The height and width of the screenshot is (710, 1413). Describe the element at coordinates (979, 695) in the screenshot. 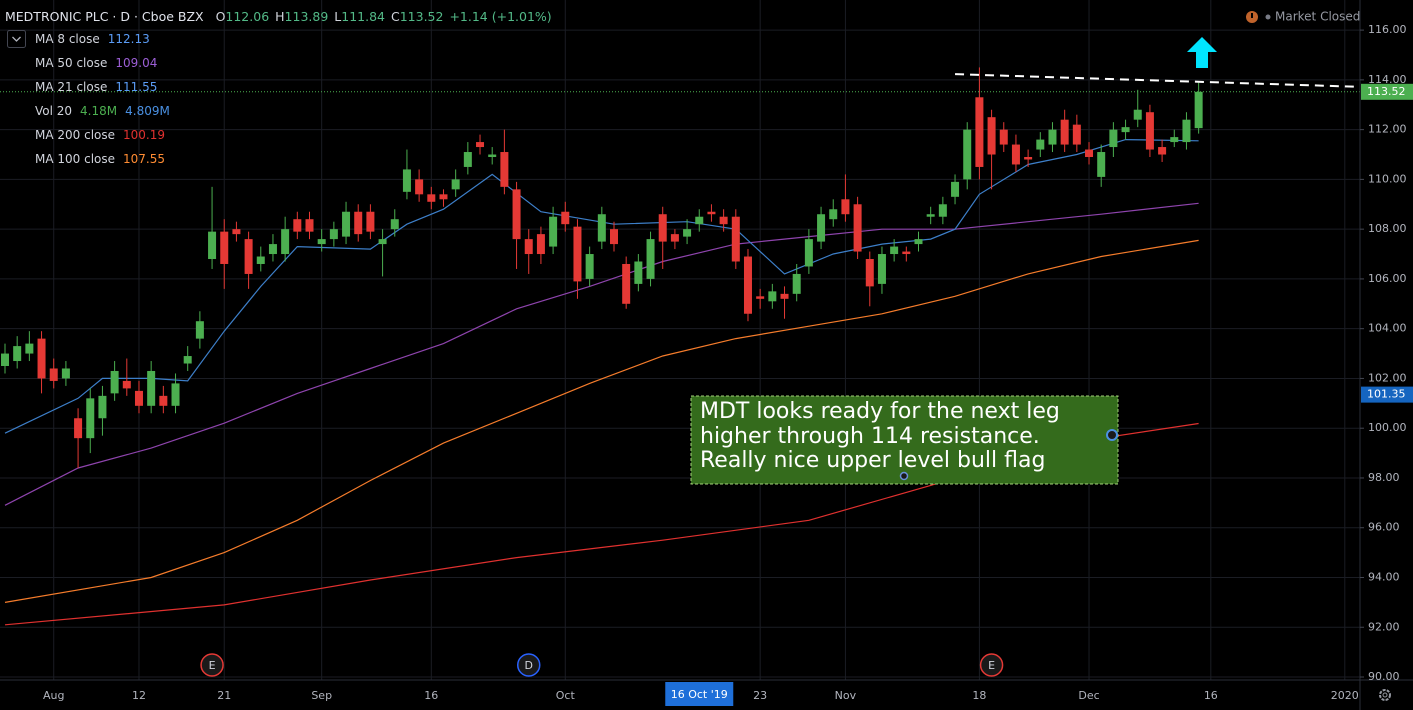

I see `x-tick-label: 18` at that location.